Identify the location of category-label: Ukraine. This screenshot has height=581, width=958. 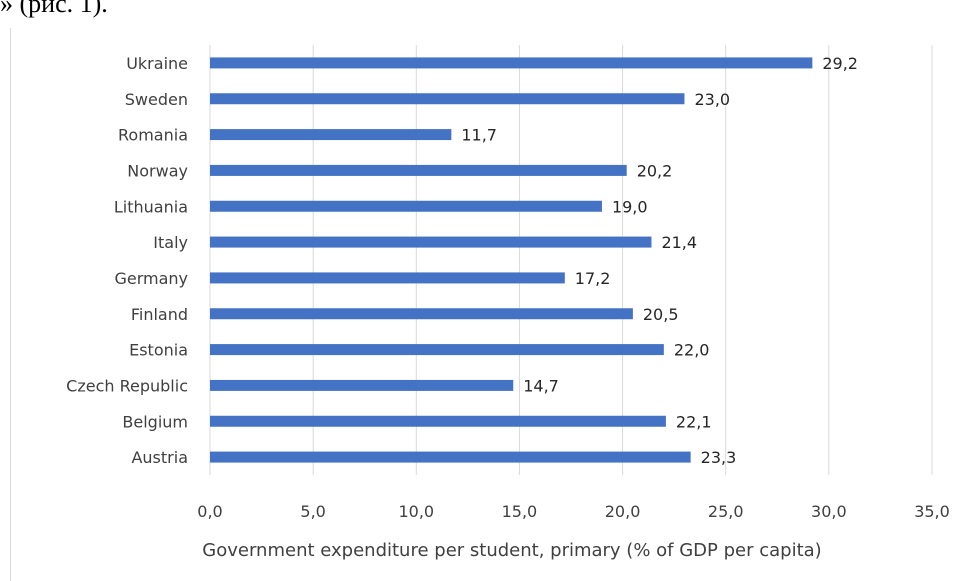
(157, 63).